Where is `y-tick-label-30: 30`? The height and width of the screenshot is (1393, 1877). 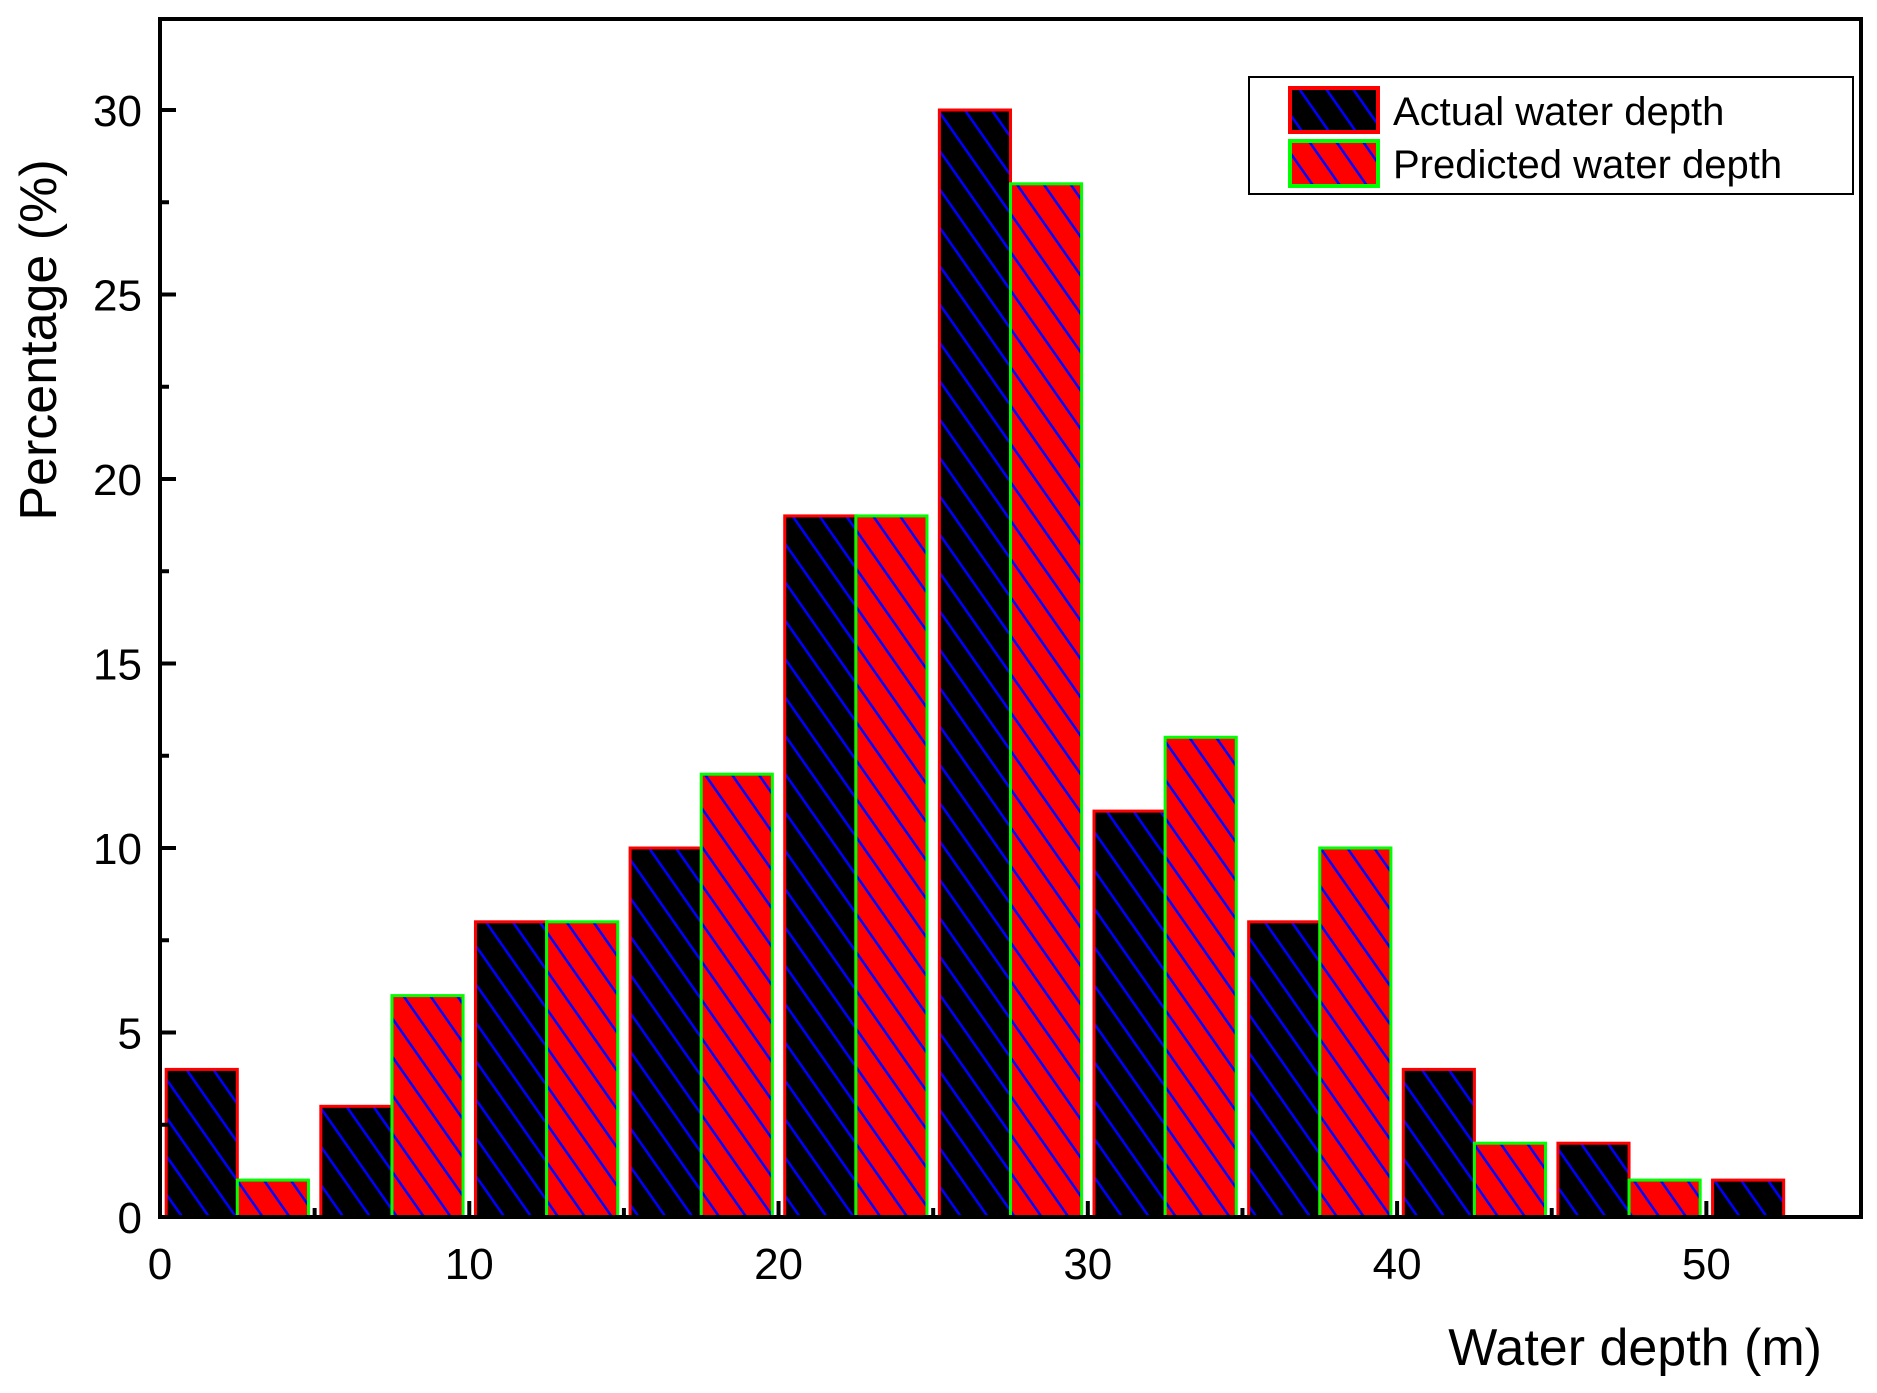
y-tick-label-30: 30 is located at coordinates (117, 111).